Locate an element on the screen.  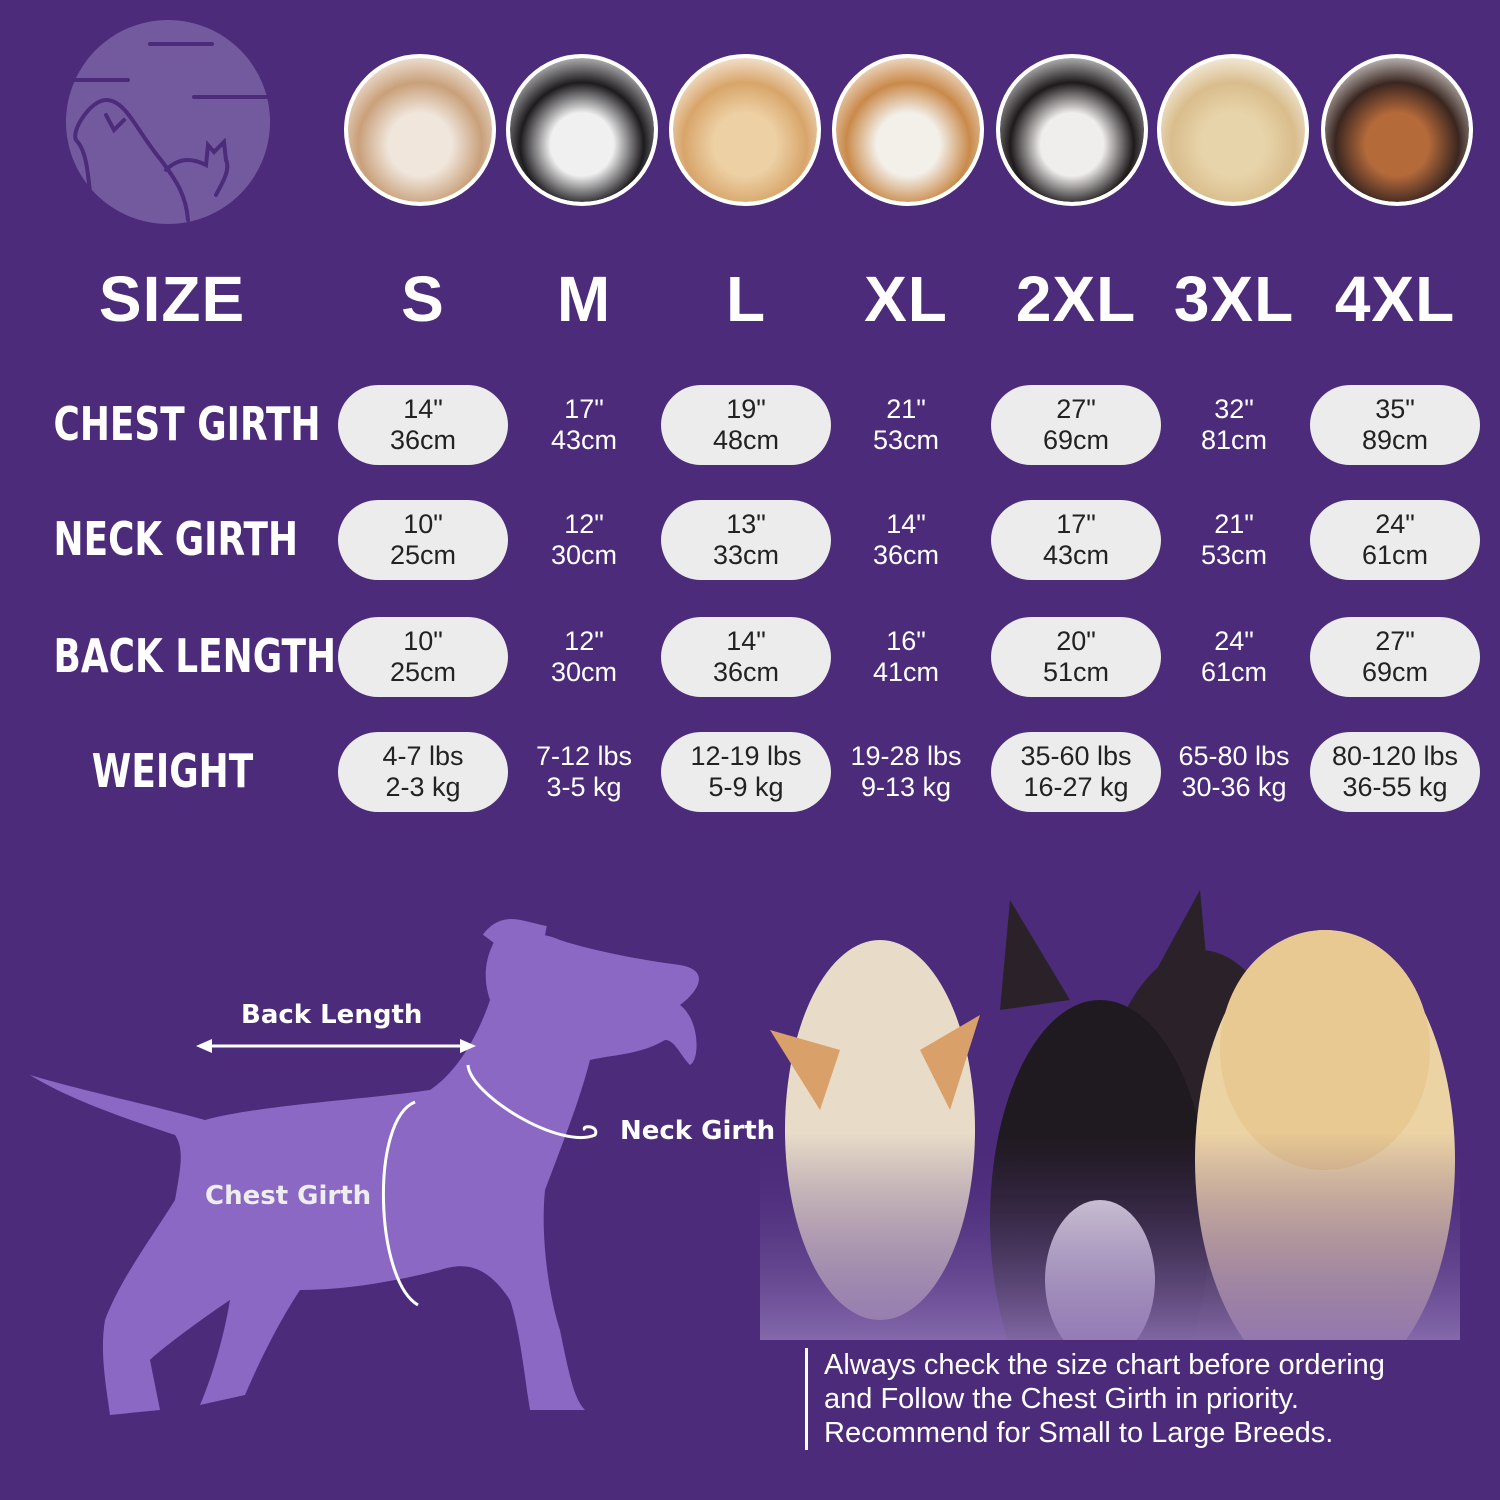
cell-value: 32" is located at coordinates (1234, 409).